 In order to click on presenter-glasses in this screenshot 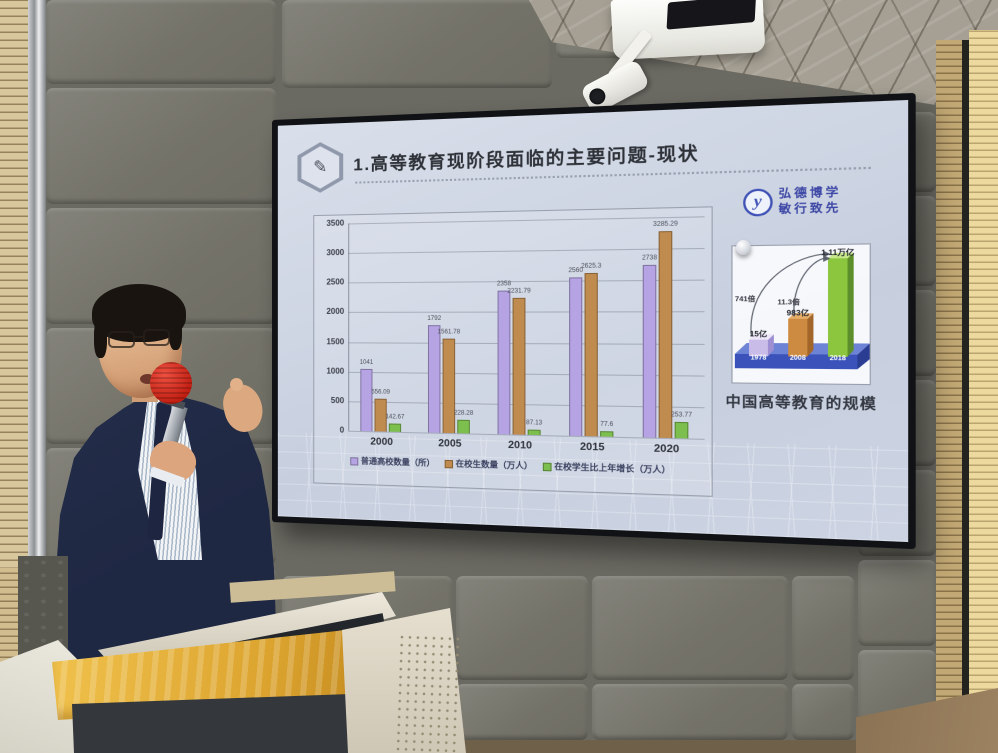, I will do `click(141, 340)`.